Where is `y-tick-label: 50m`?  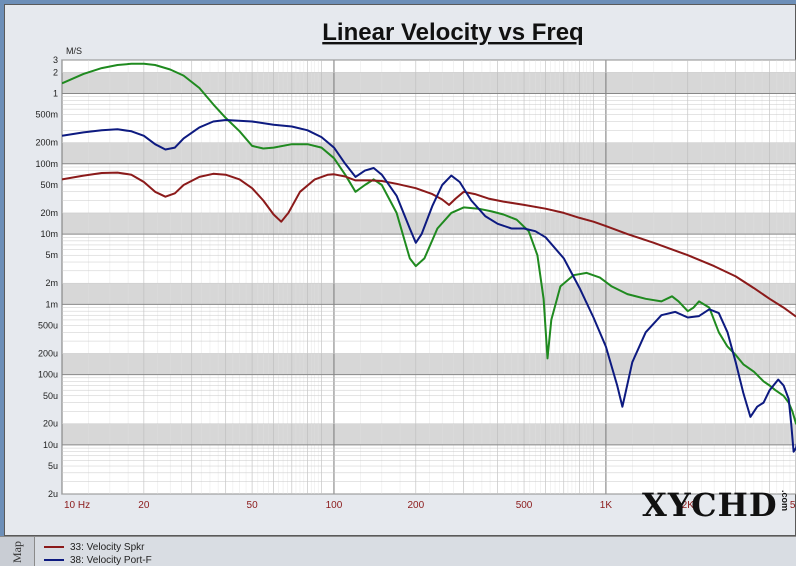
y-tick-label: 50m is located at coordinates (49, 185).